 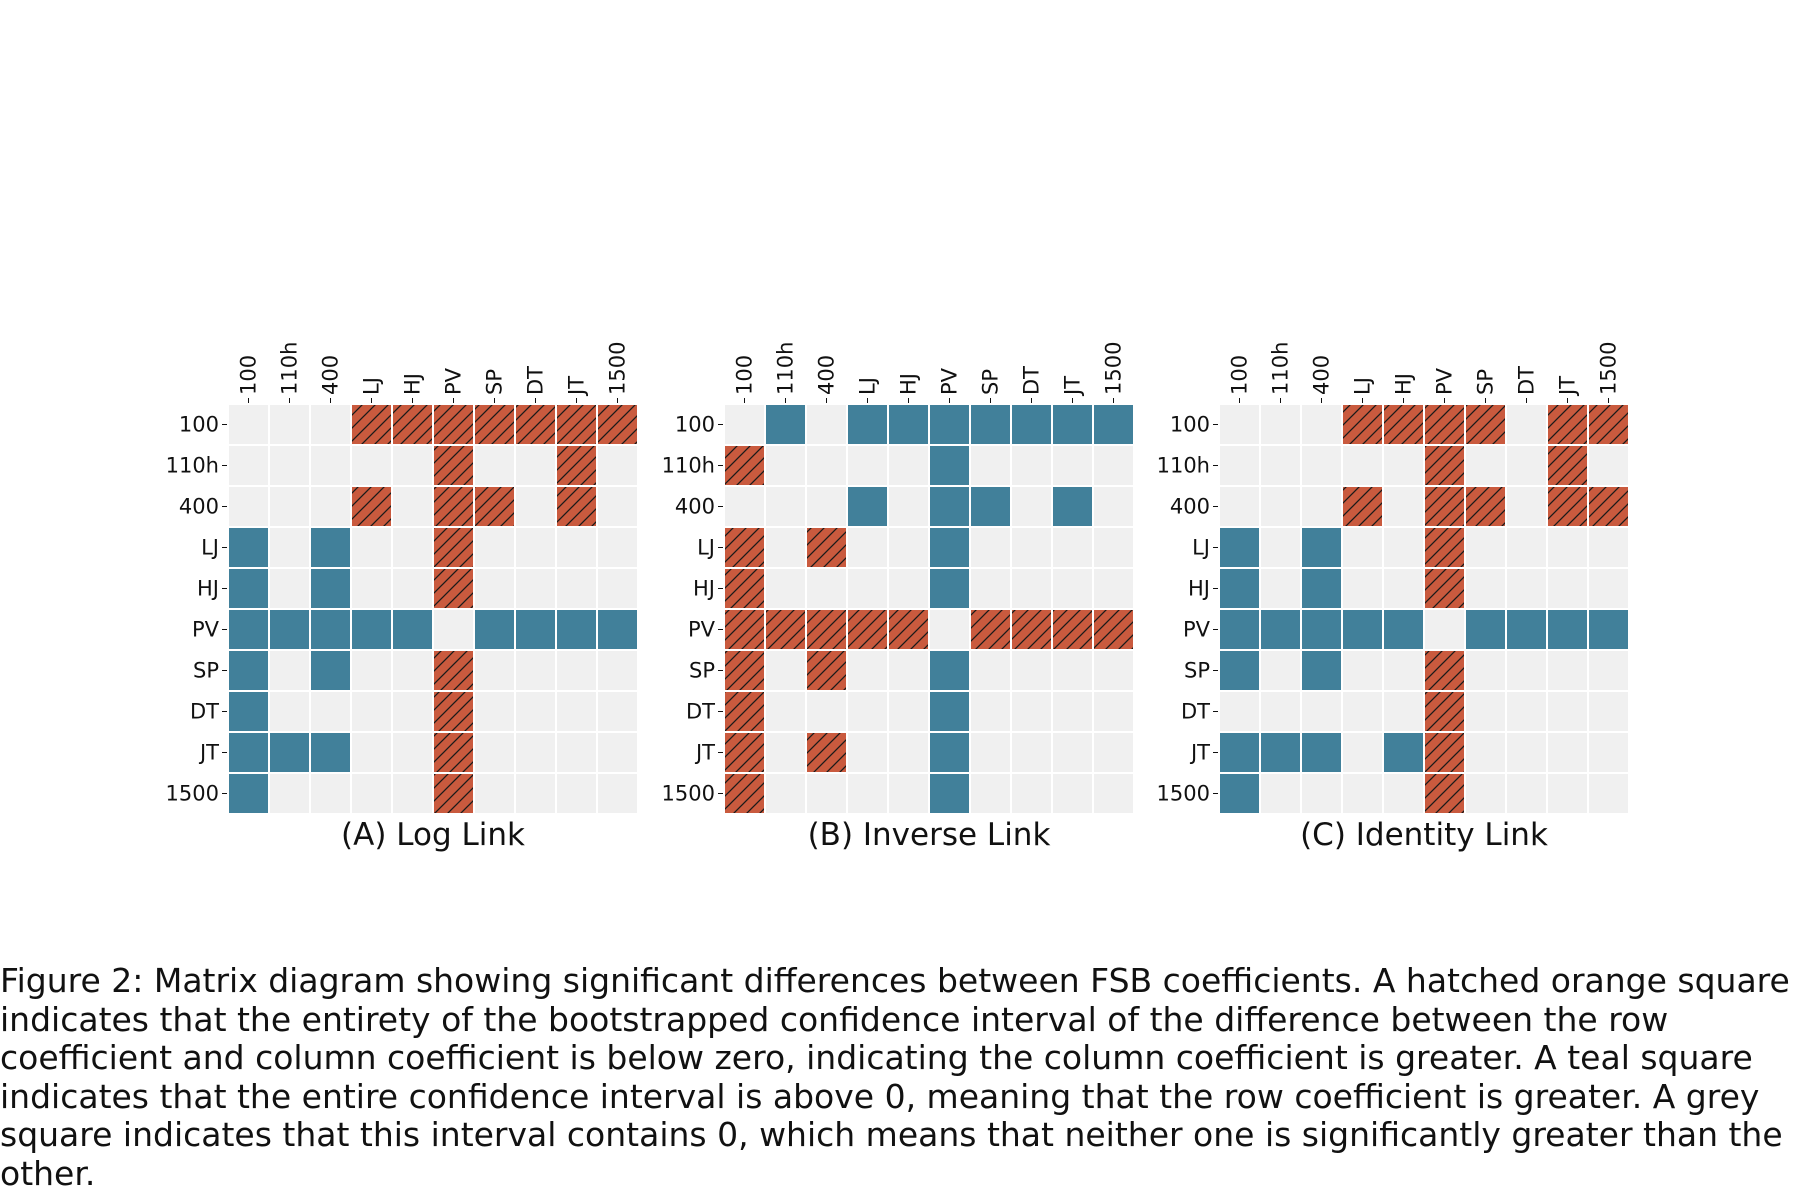 What do you see at coordinates (413, 384) in the screenshot?
I see `column-label: HJ` at bounding box center [413, 384].